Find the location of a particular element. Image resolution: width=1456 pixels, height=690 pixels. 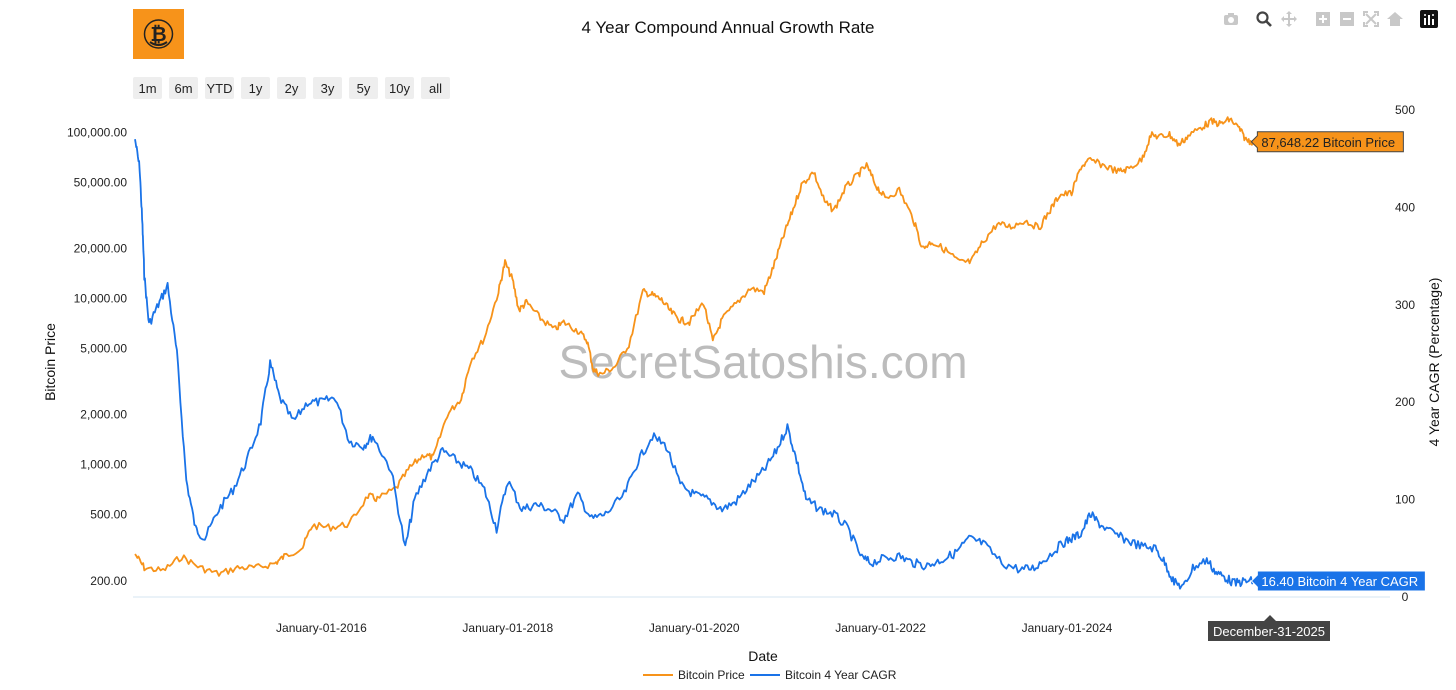

hover-label-cagr: 16.40 Bitcoin 4 Year CAGR is located at coordinates (1338, 581).